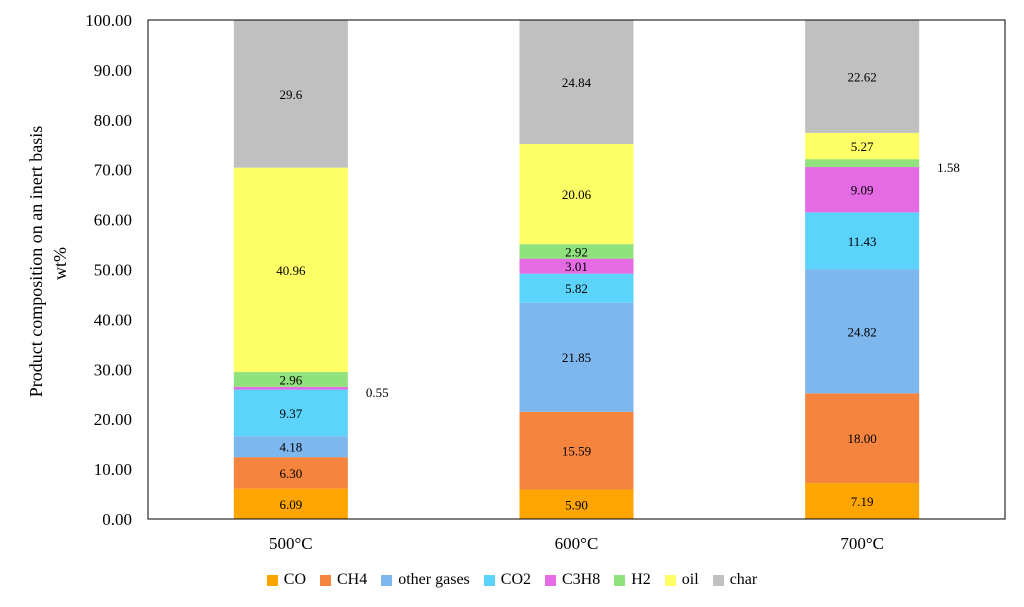 This screenshot has height=607, width=1024. What do you see at coordinates (113, 369) in the screenshot?
I see `y-tick-label: 30.00` at bounding box center [113, 369].